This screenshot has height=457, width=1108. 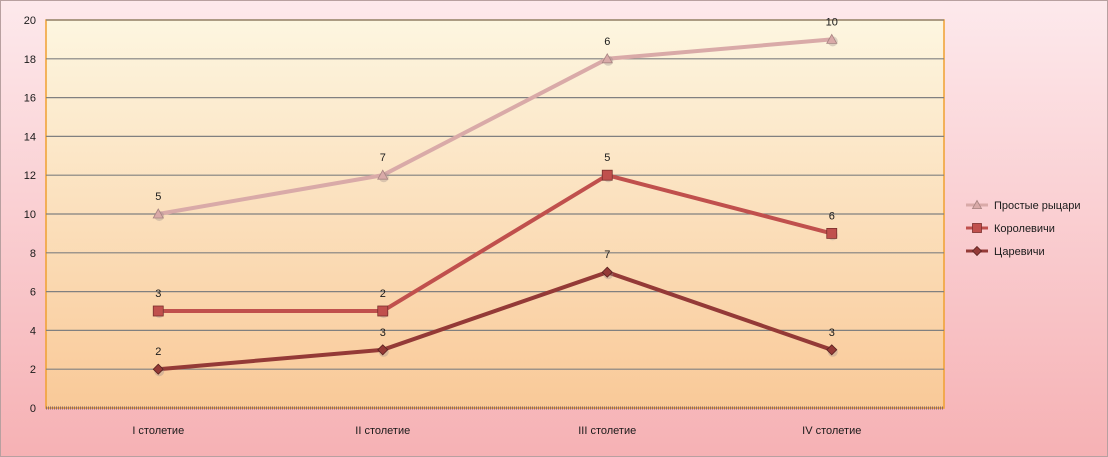 I want to click on legend-entry: Царевичи, so click(x=1005, y=251).